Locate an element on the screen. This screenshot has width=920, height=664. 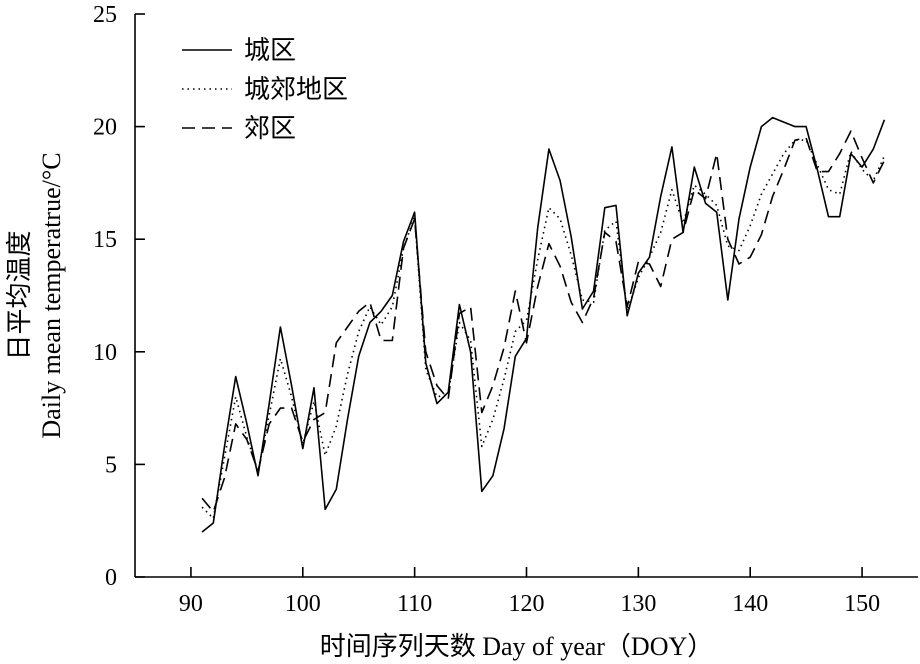
legend-label-3: 郊区 is located at coordinates (270, 128).